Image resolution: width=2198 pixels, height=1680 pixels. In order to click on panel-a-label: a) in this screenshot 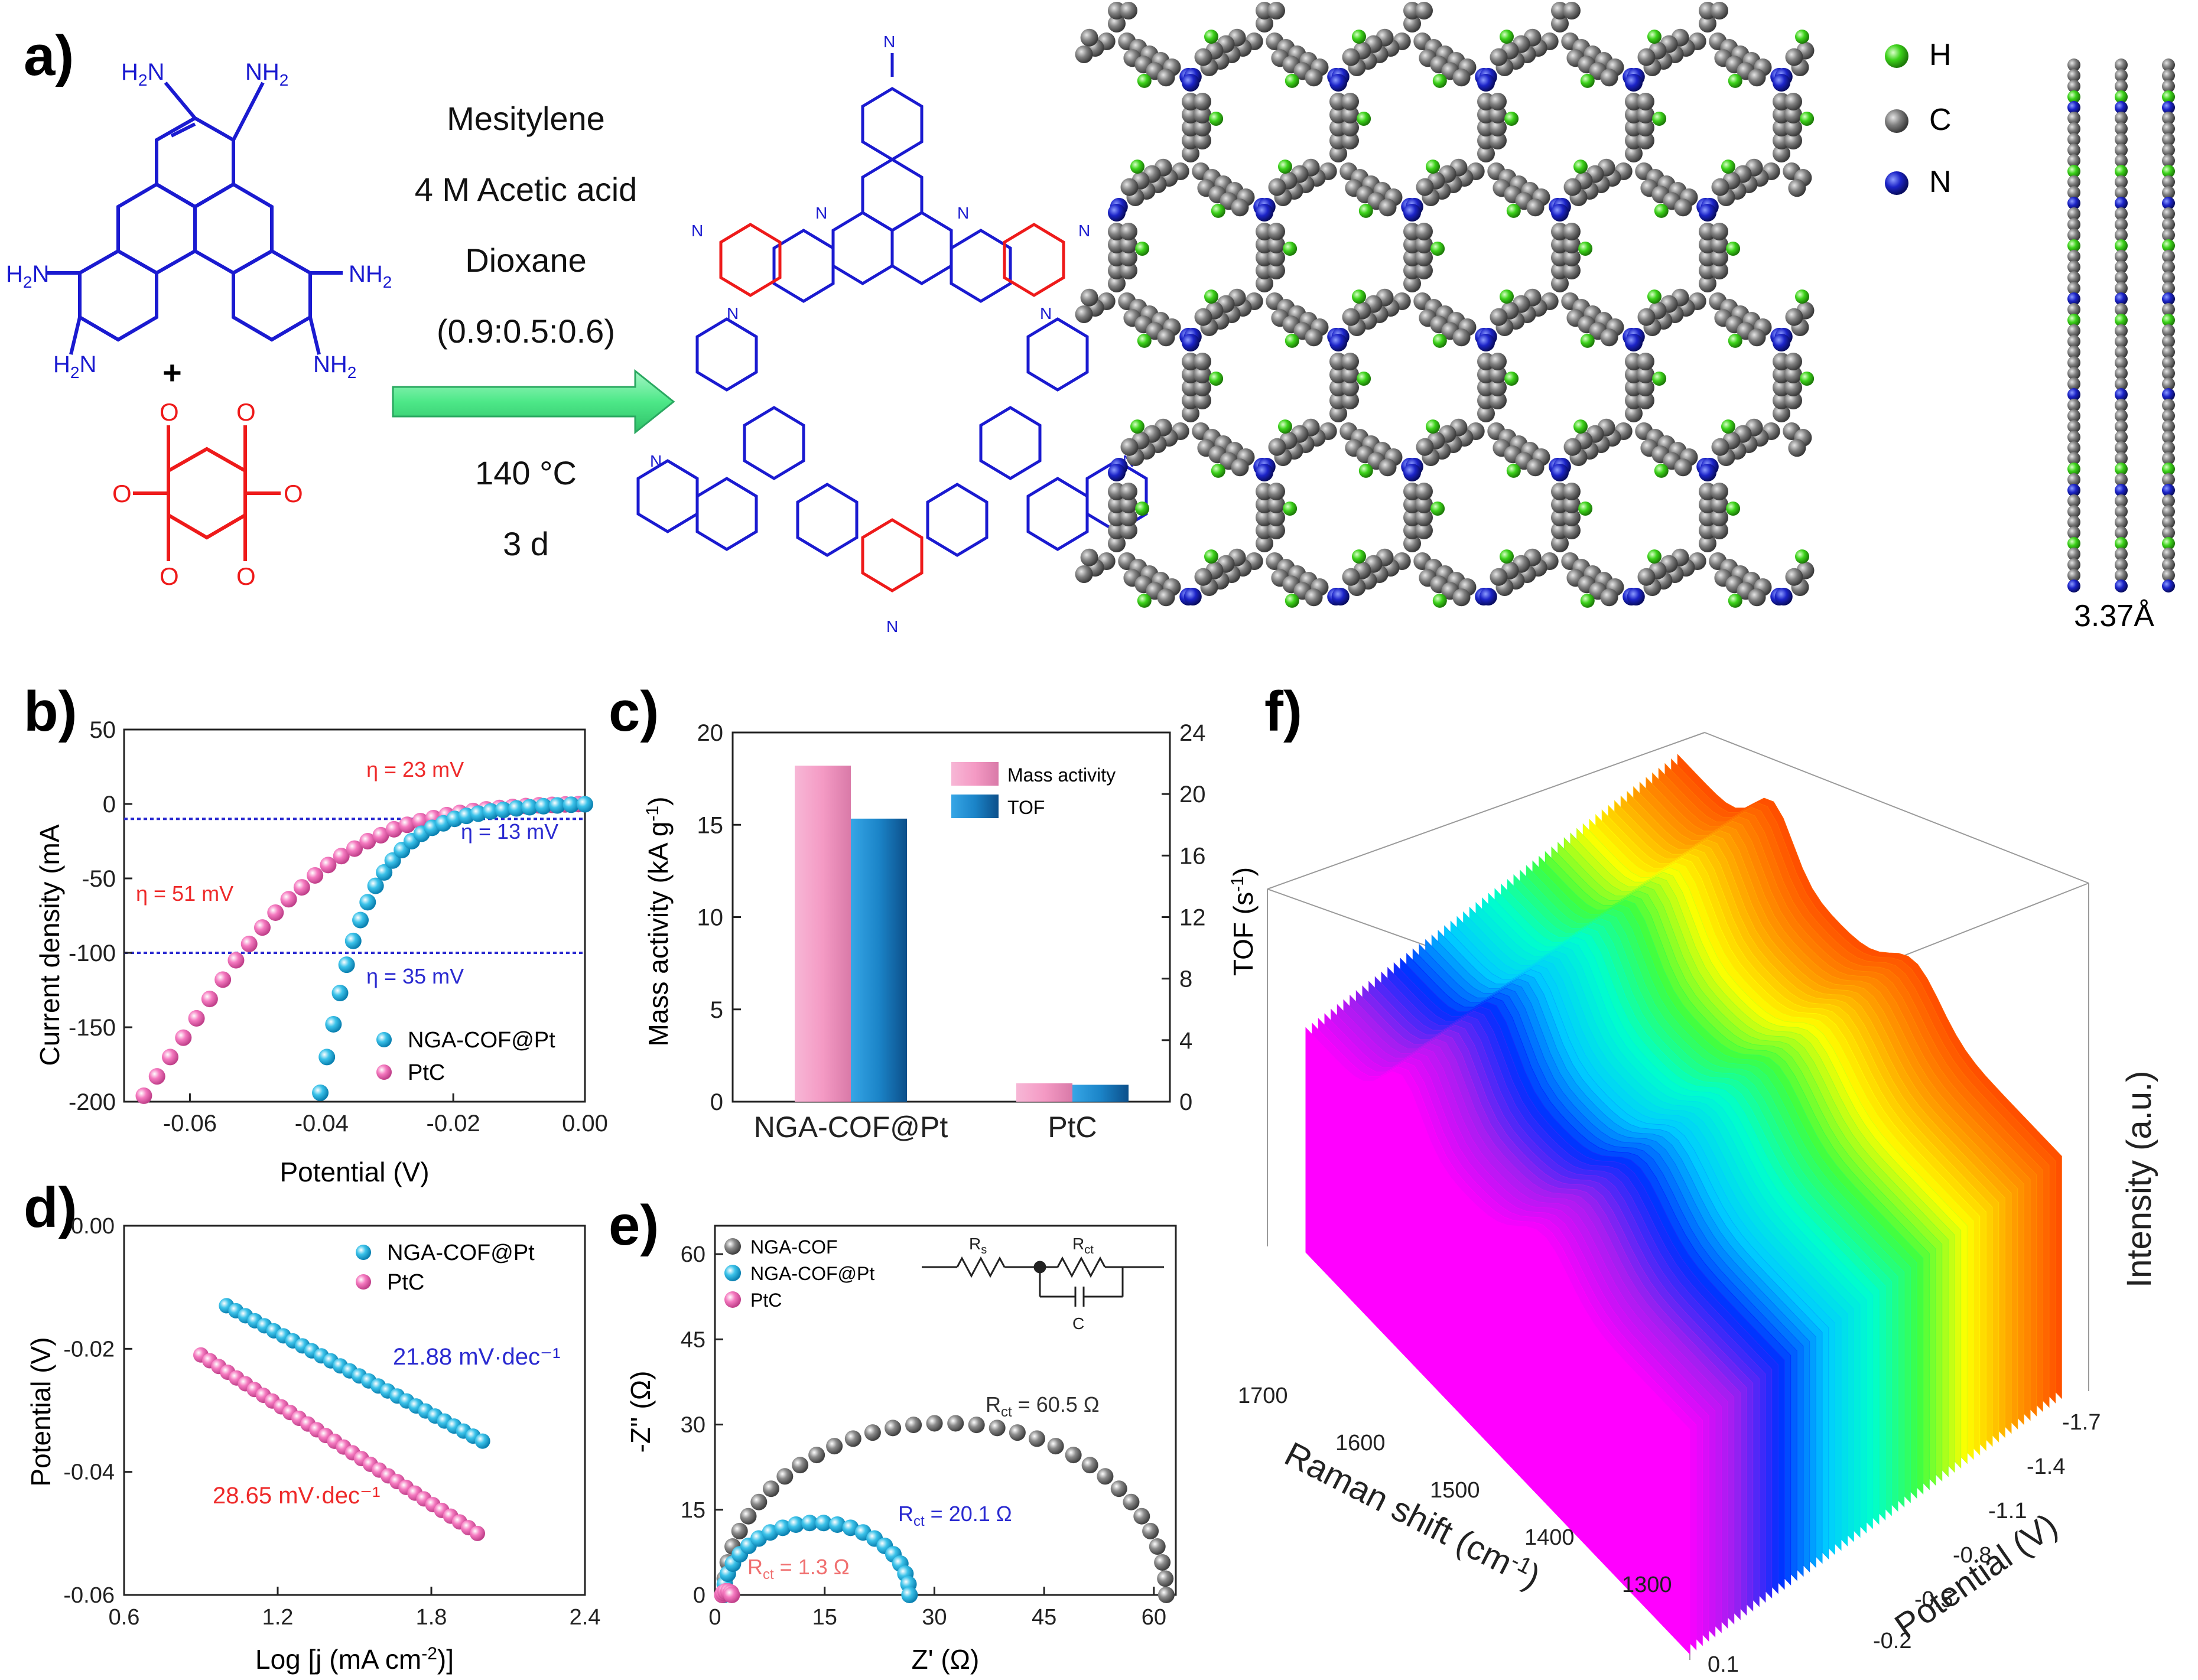, I will do `click(49, 55)`.